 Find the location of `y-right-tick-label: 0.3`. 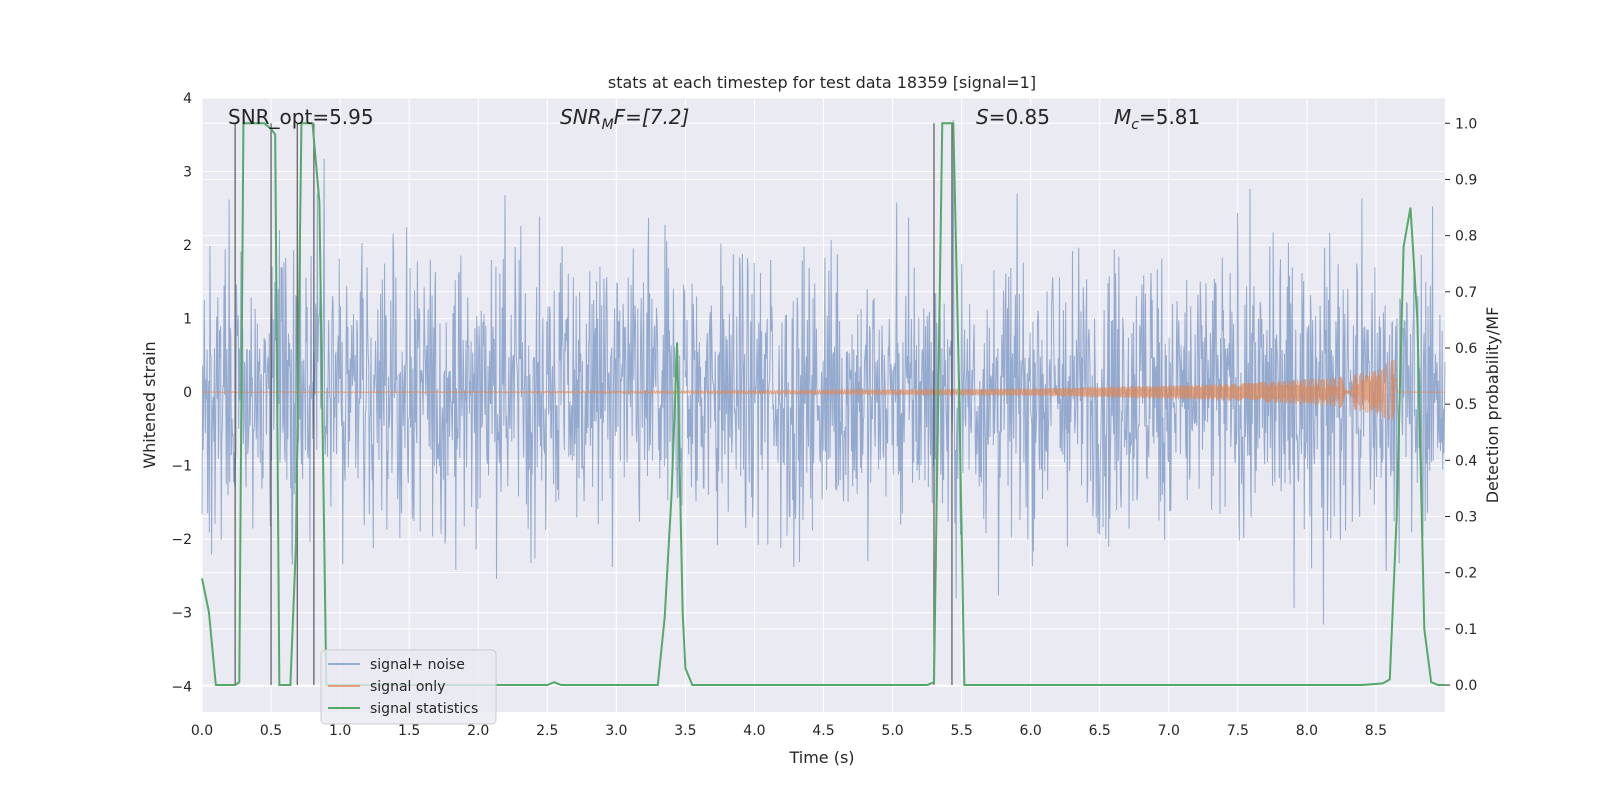

y-right-tick-label: 0.3 is located at coordinates (1466, 518).